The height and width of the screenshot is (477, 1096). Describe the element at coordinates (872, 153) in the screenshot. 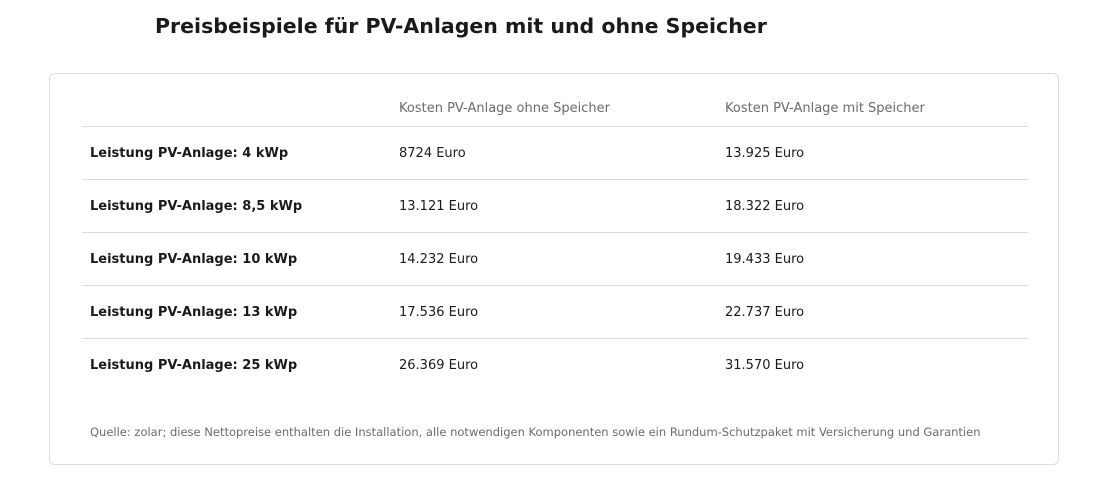

I see `cost-mit-speicher: 13.925 Euro` at that location.